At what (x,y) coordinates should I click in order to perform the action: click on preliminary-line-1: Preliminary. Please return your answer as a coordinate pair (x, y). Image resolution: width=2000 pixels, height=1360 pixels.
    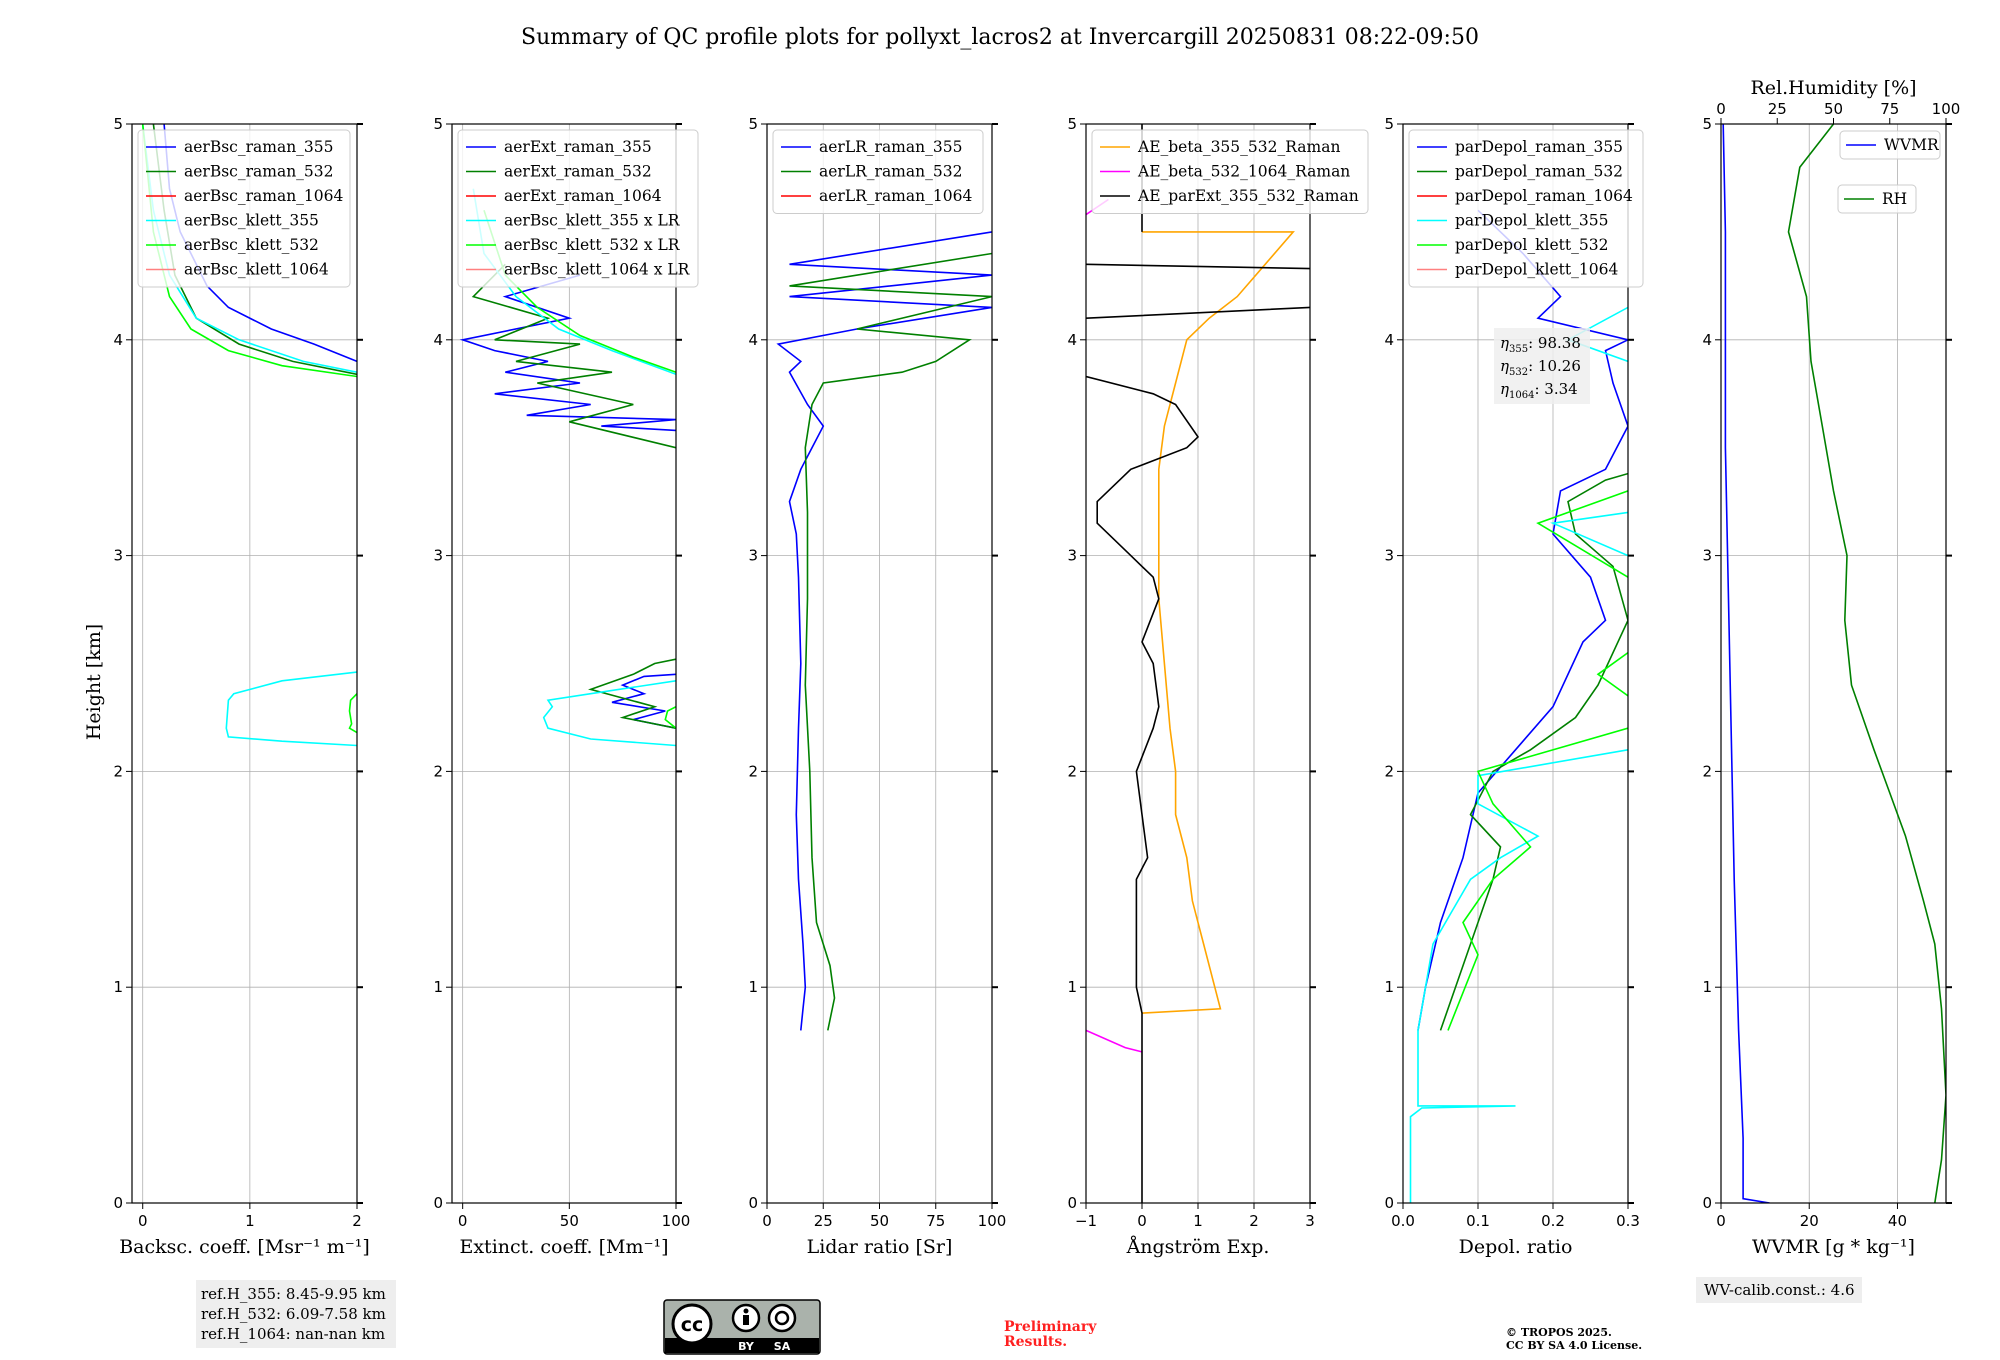
    Looking at the image, I should click on (1050, 1327).